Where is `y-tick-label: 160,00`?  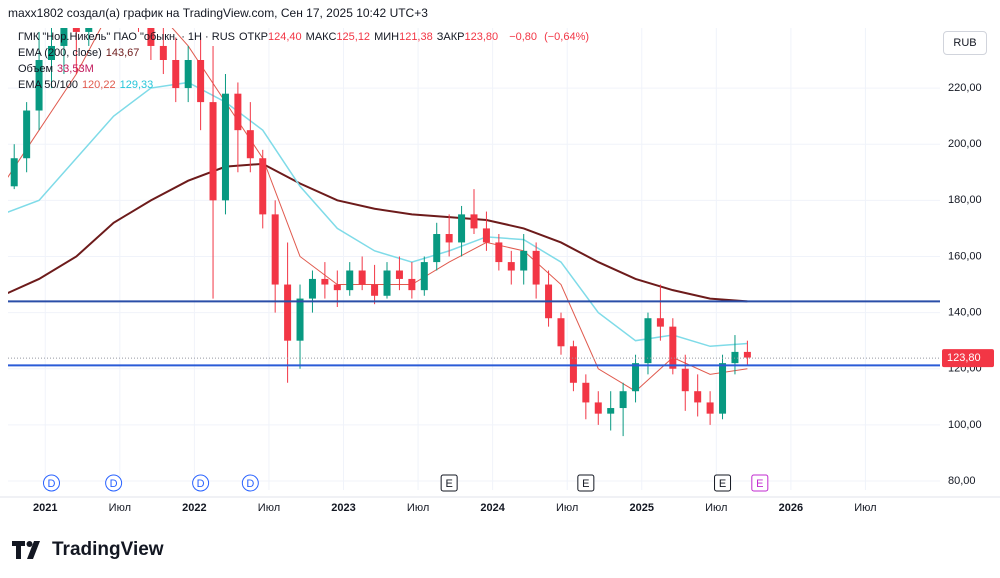 y-tick-label: 160,00 is located at coordinates (965, 256).